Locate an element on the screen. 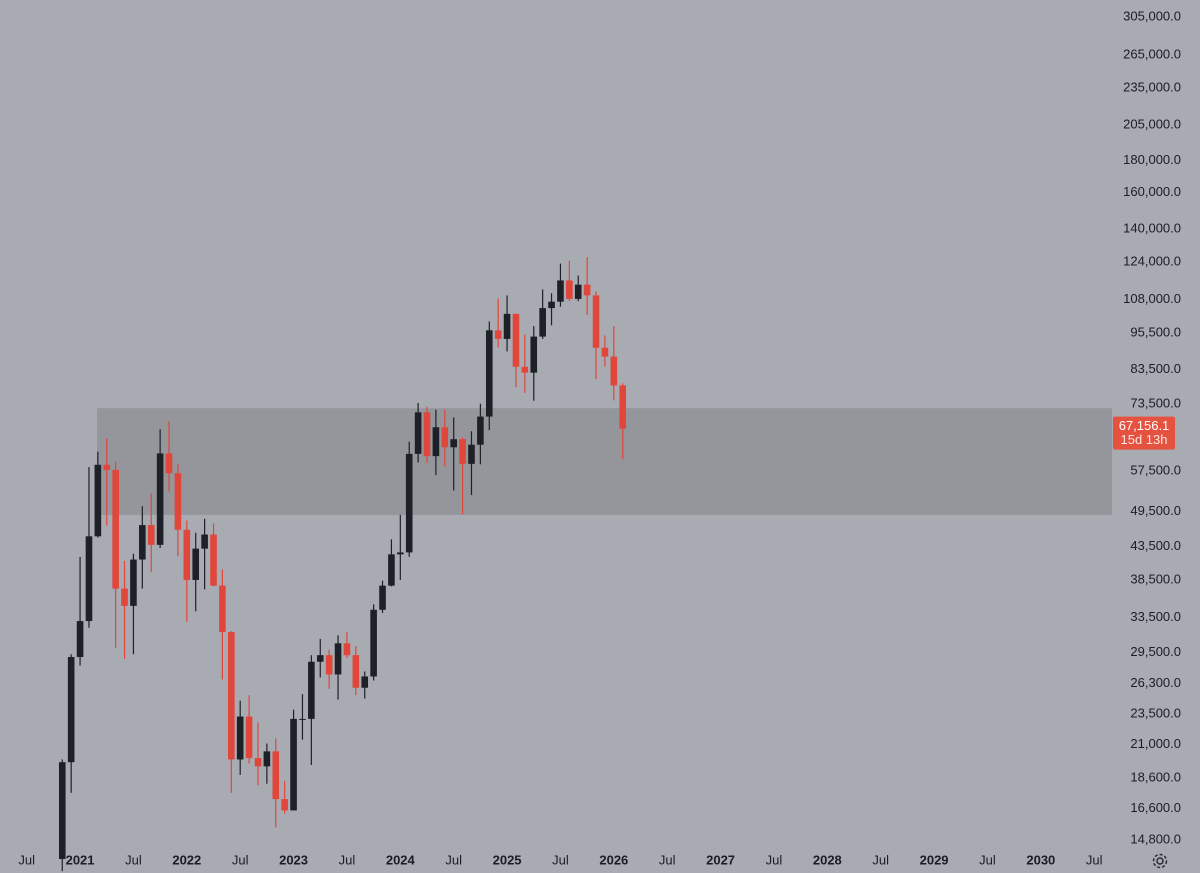  x-tick-label: 2026 is located at coordinates (613, 859).